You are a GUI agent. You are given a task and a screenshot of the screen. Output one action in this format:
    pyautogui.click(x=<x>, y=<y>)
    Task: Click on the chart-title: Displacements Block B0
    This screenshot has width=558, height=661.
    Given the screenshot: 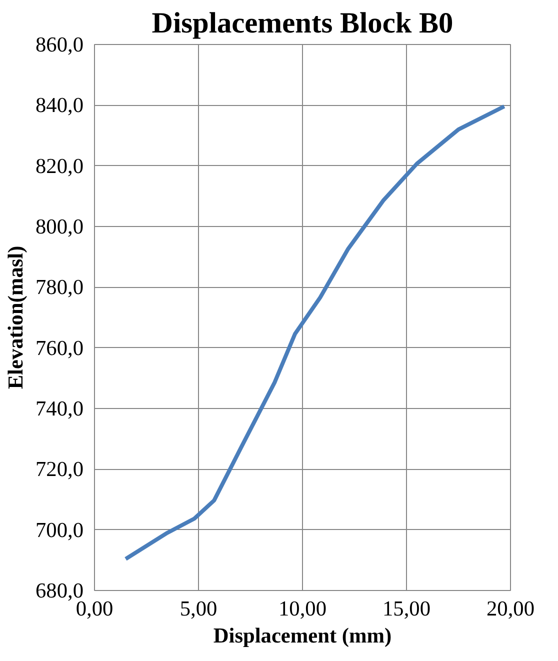 What is the action you would take?
    pyautogui.click(x=303, y=24)
    